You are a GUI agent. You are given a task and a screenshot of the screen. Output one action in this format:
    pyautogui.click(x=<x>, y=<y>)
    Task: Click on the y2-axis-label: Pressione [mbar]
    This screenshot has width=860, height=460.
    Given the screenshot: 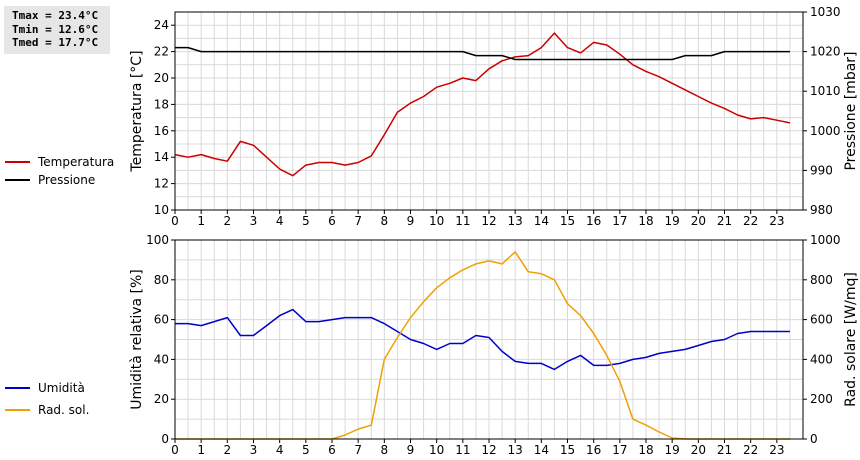 What is the action you would take?
    pyautogui.click(x=851, y=110)
    